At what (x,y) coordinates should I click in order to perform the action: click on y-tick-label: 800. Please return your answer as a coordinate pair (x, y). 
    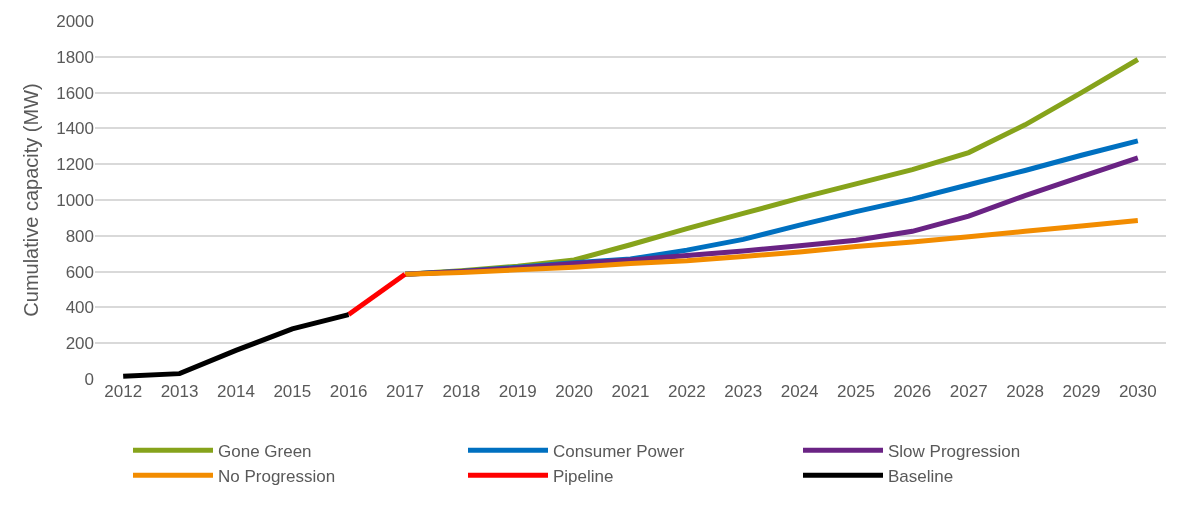
    Looking at the image, I should click on (79, 236).